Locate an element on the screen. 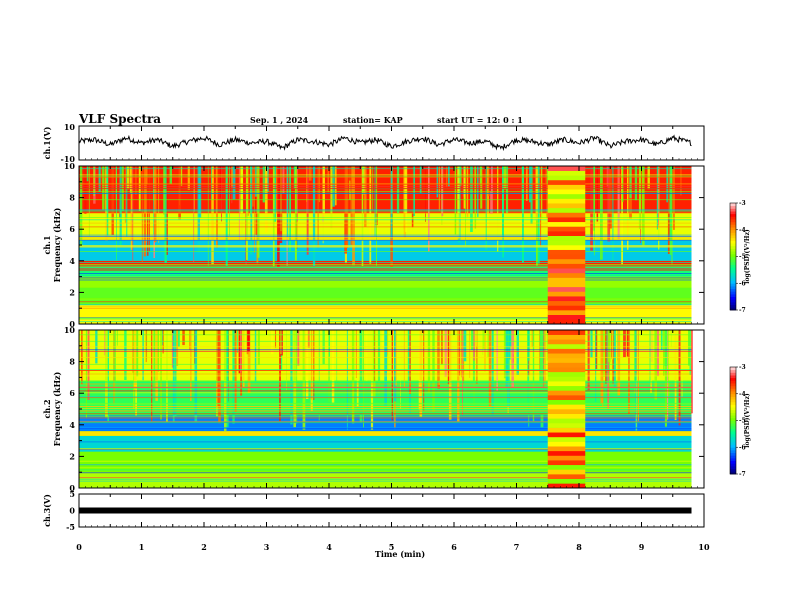 This screenshot has width=792, height=612. station-label: station= KAP is located at coordinates (373, 120).